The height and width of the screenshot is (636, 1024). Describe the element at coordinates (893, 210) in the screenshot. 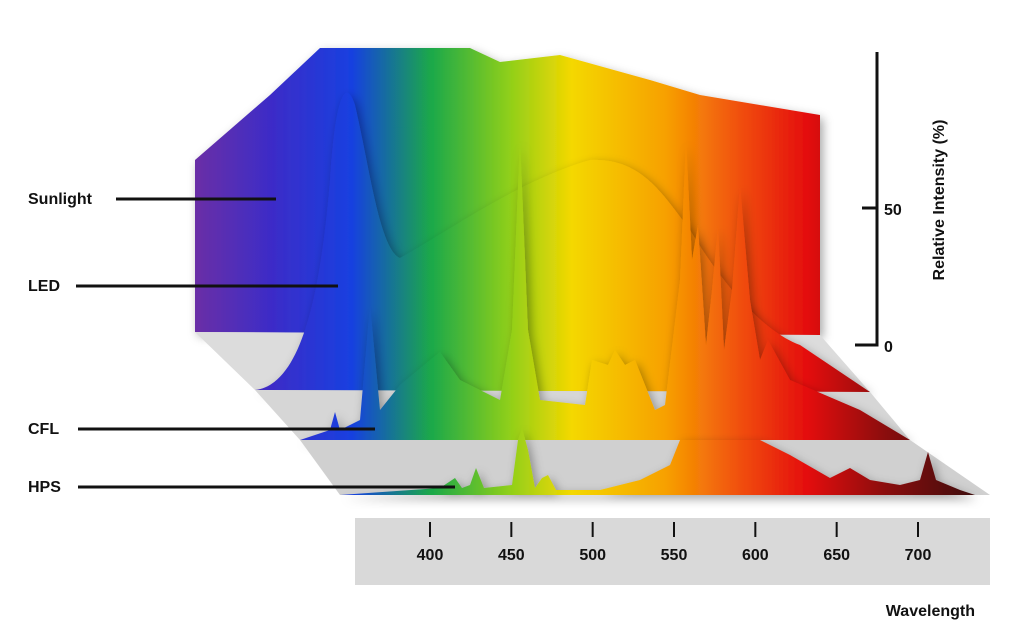

I see `y-tick-label: 50` at that location.